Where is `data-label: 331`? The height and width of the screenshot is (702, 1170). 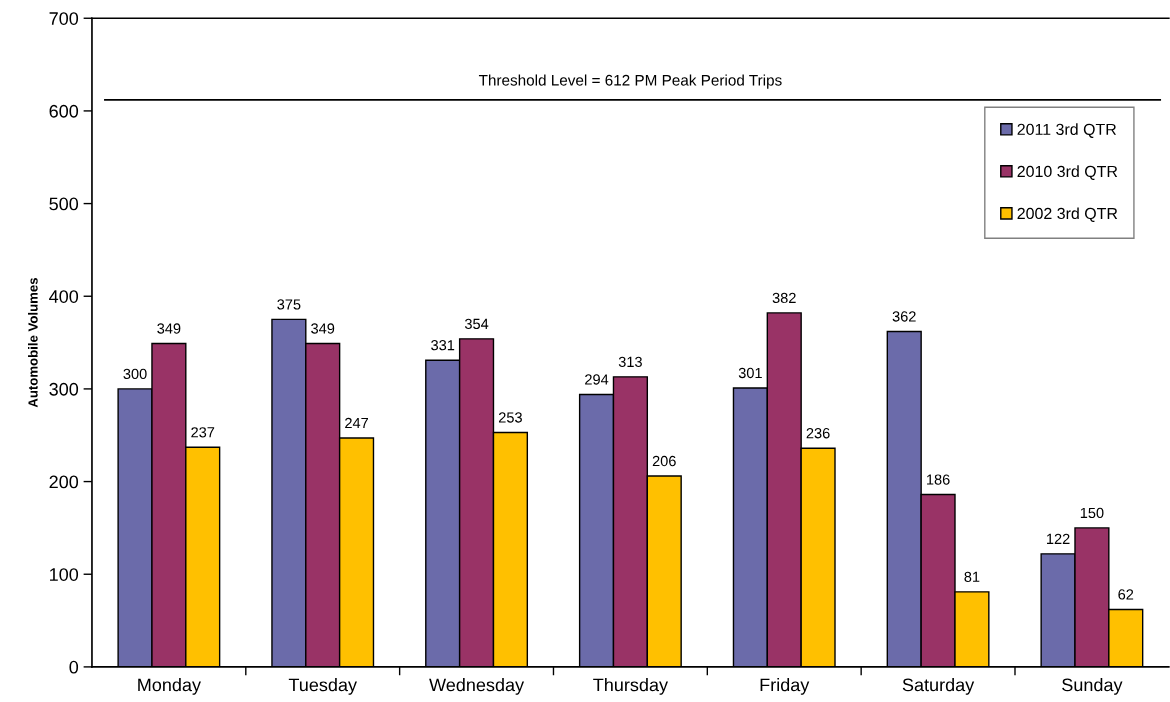
data-label: 331 is located at coordinates (443, 345).